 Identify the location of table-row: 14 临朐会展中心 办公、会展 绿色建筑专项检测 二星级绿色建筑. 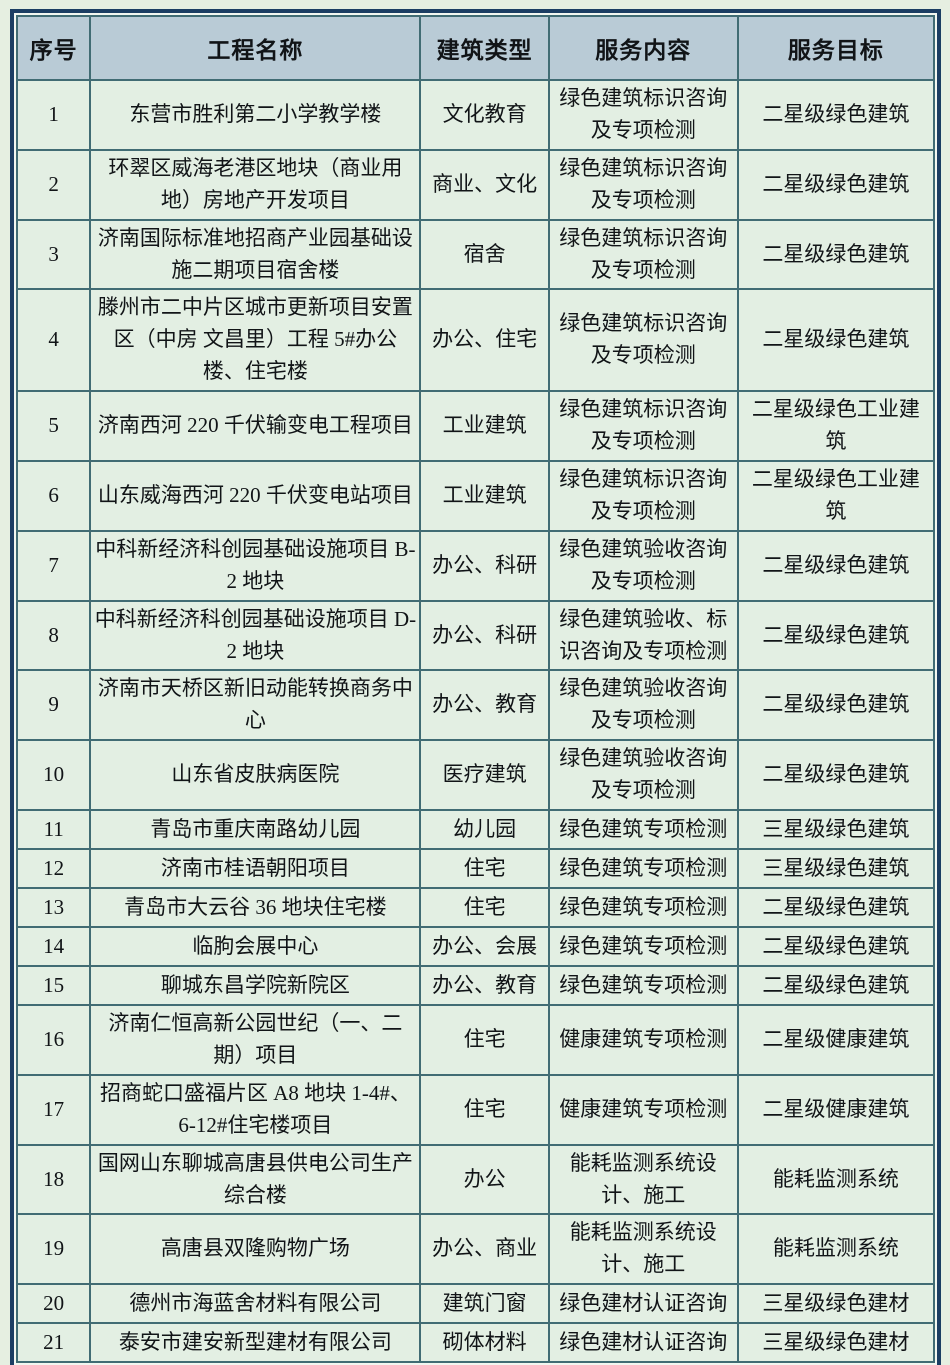
(475, 947).